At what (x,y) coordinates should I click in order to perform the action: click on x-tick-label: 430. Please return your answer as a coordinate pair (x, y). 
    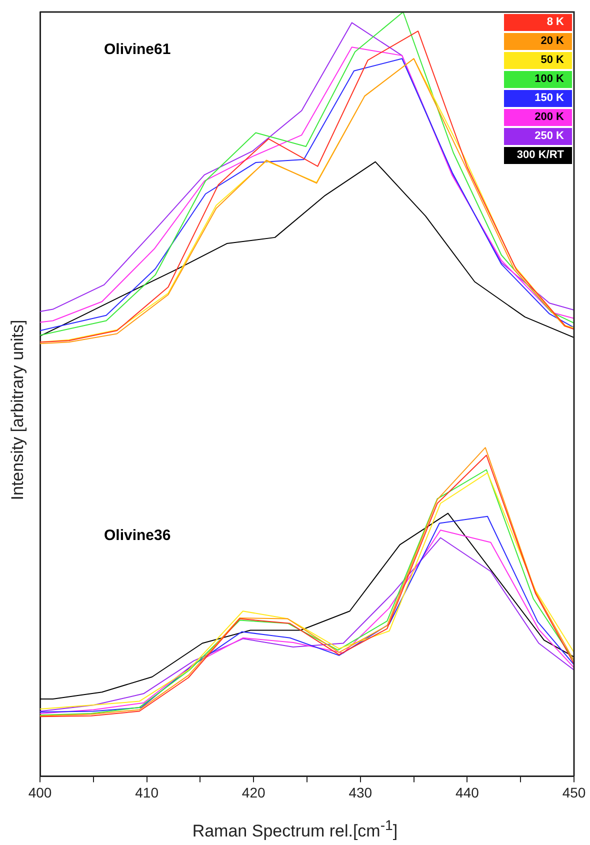
    Looking at the image, I should click on (360, 792).